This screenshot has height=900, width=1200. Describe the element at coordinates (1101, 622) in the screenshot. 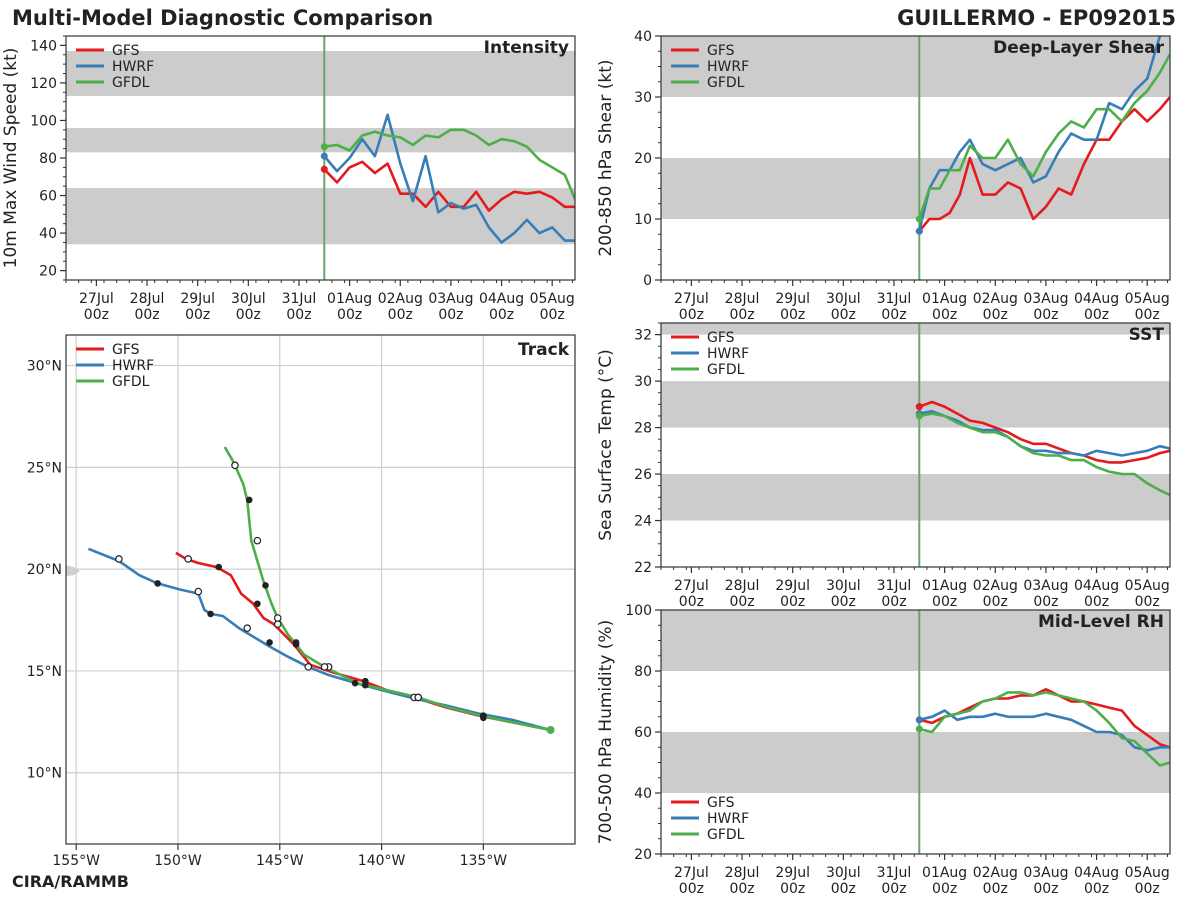

I see `rh-panel-title: Mid-Level RH` at that location.